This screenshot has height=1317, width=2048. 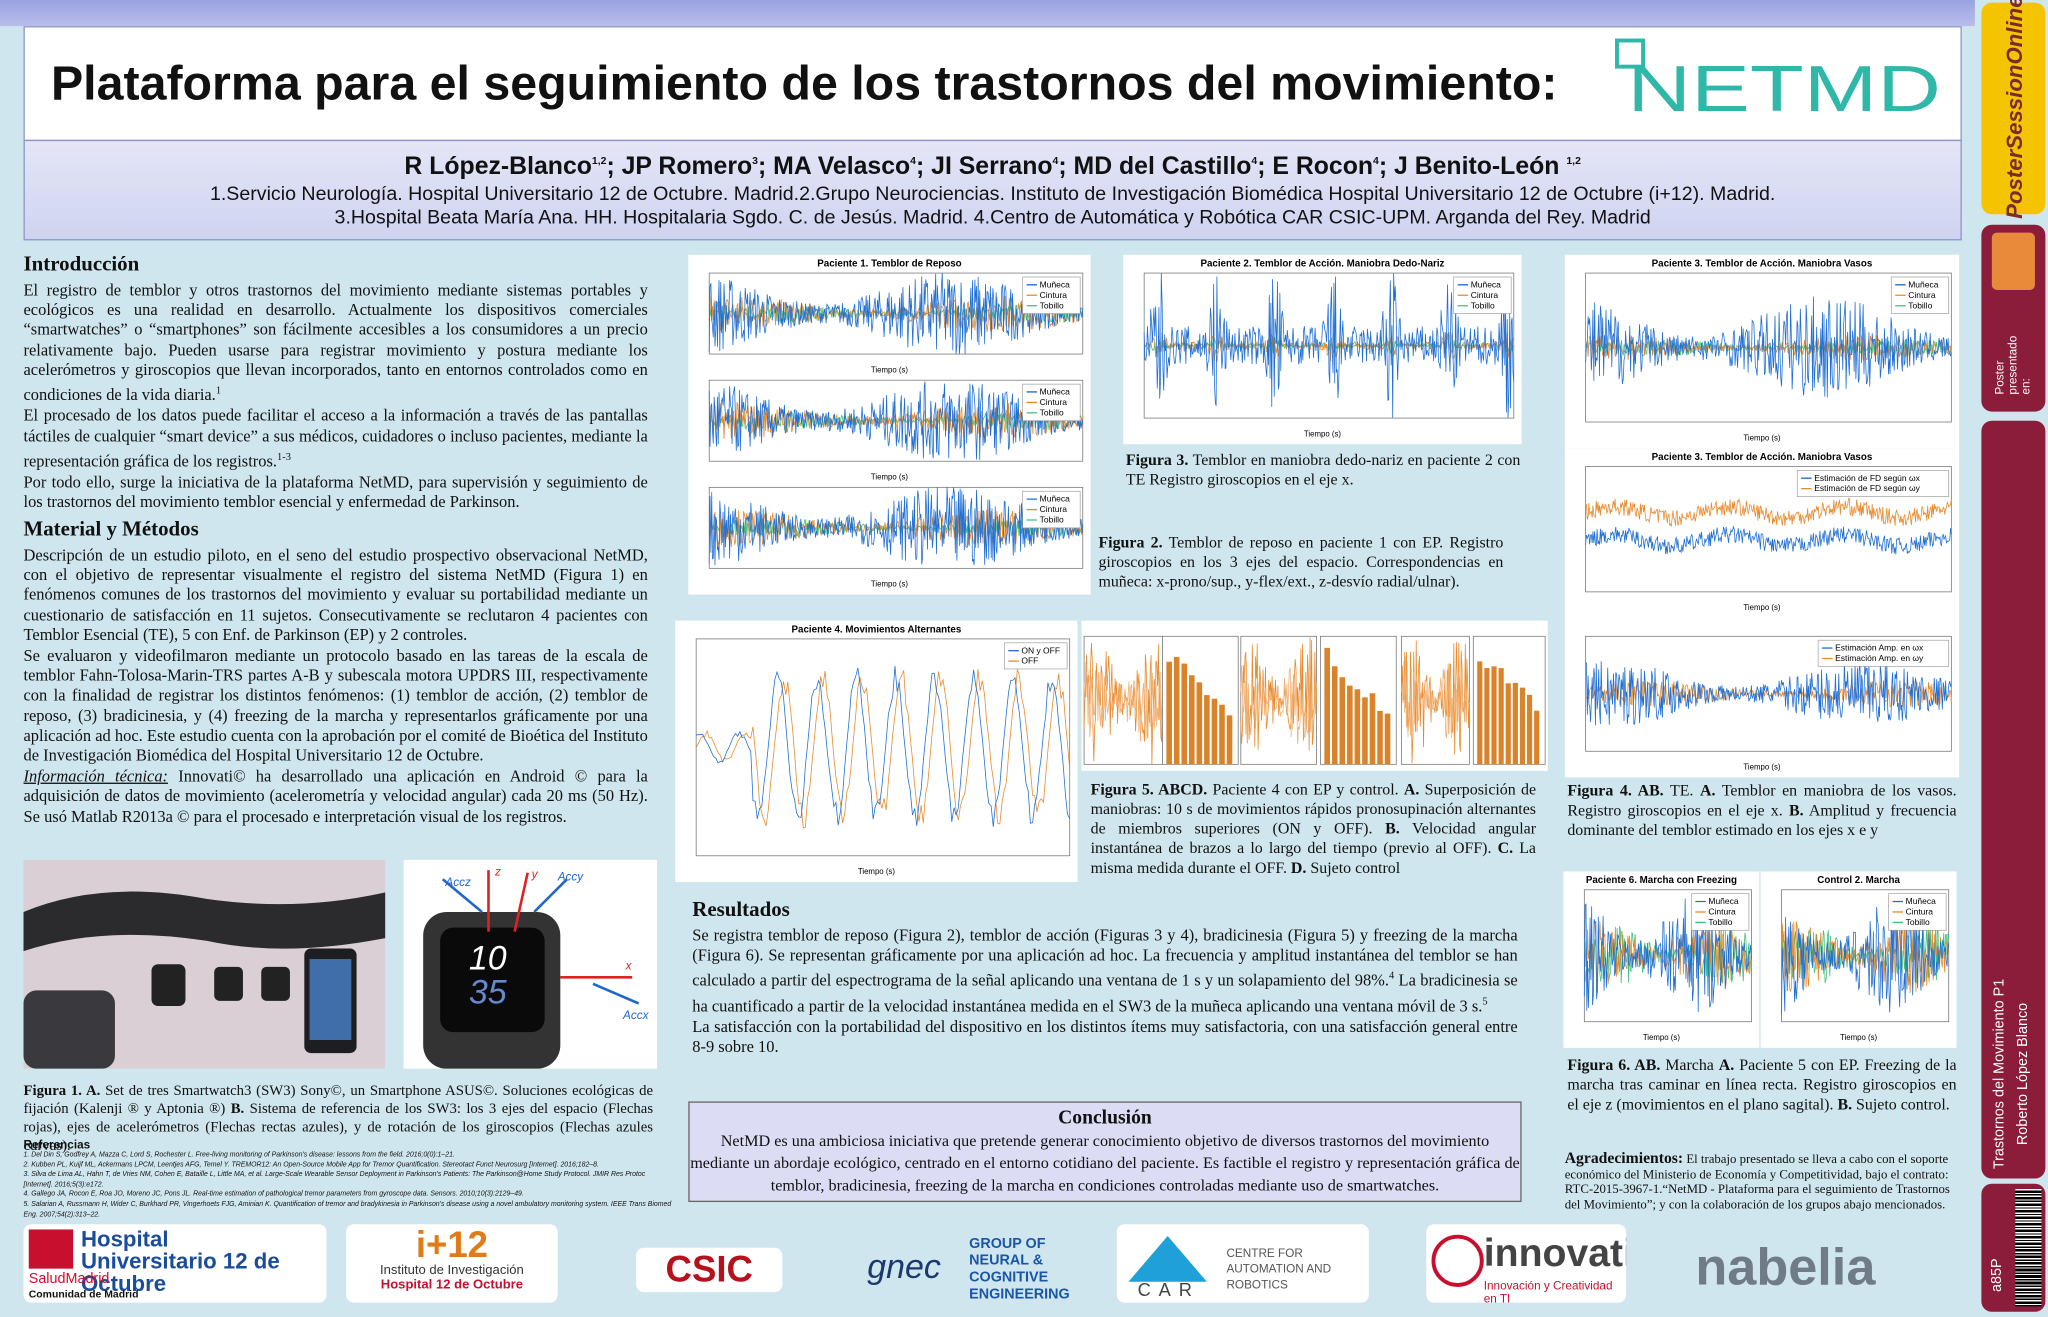 I want to click on caption-label: Figura 5. ABCD., so click(x=1149, y=789).